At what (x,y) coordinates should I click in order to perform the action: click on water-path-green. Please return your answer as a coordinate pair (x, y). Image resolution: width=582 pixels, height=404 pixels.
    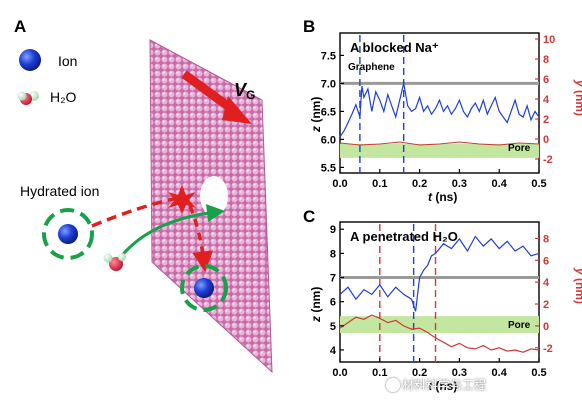
    Looking at the image, I should click on (171, 231).